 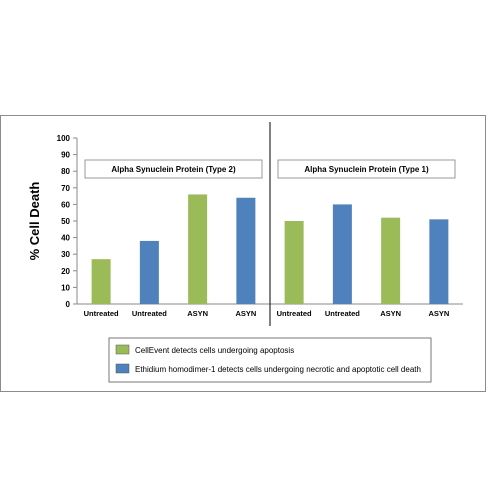 What do you see at coordinates (65, 271) in the screenshot?
I see `y-tick-label: 20` at bounding box center [65, 271].